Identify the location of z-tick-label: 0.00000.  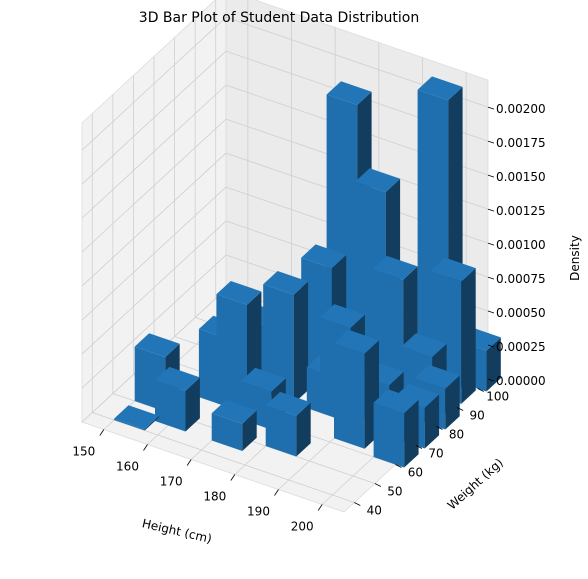
(521, 381).